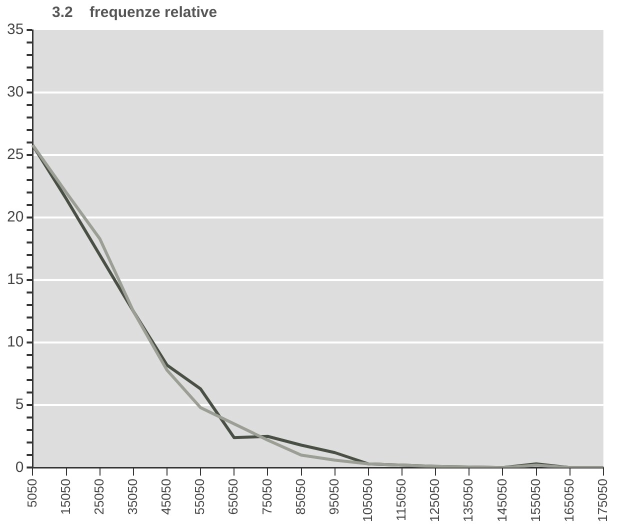 The width and height of the screenshot is (622, 529). Describe the element at coordinates (132, 496) in the screenshot. I see `x-tick-label: 35050` at that location.